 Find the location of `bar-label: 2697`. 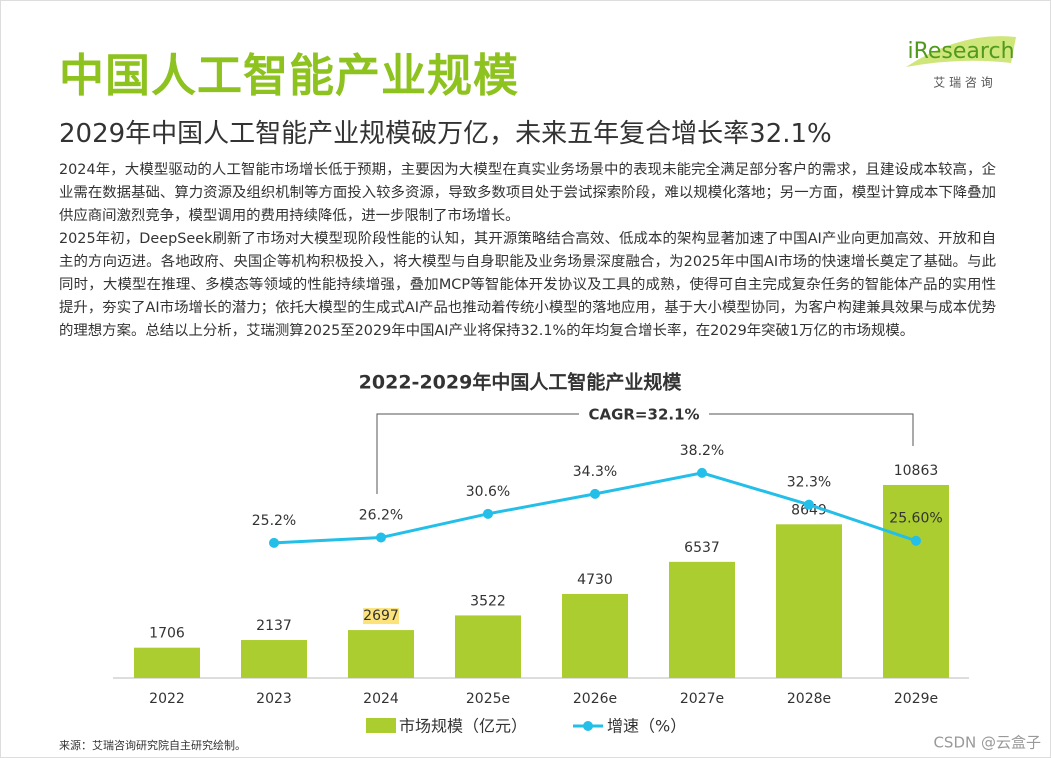

bar-label: 2697 is located at coordinates (381, 616).